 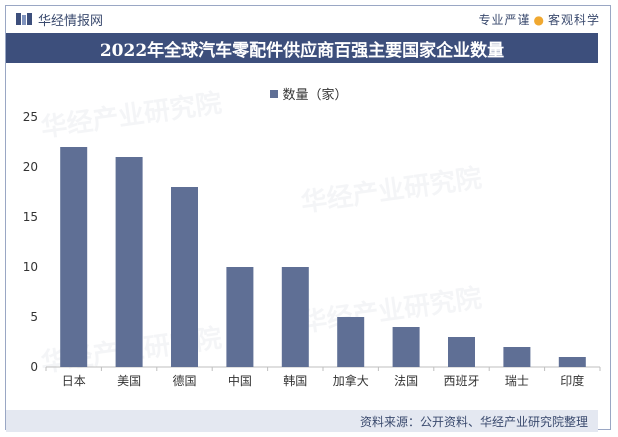 I want to click on legend-label: 数量（家）, so click(x=315, y=95).